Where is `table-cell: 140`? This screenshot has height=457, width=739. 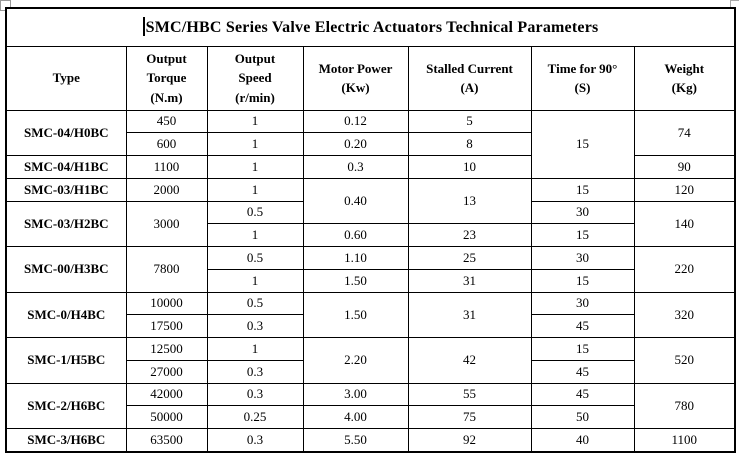
table-cell: 140 is located at coordinates (684, 223).